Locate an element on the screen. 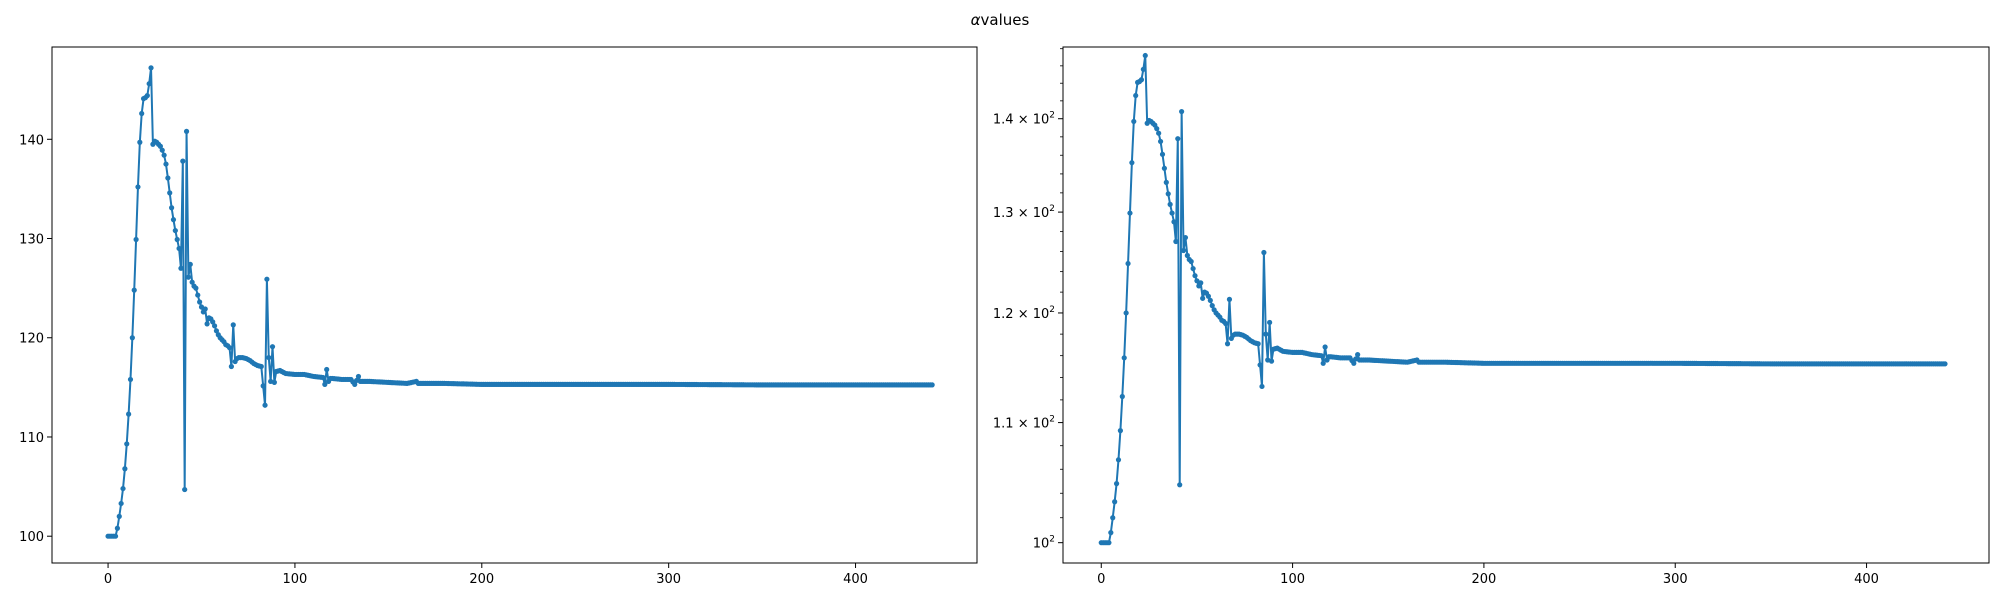 The width and height of the screenshot is (2000, 600). y-tick-label: 1.3 × 10² is located at coordinates (1024, 212).